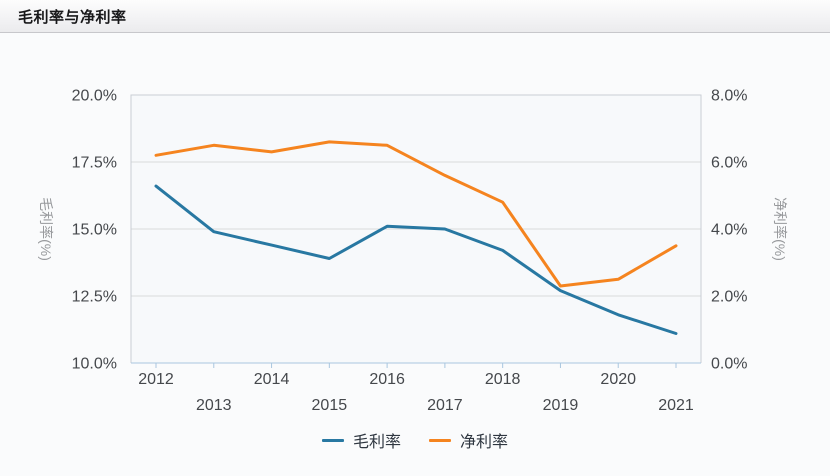 Image resolution: width=830 pixels, height=476 pixels. I want to click on right-axis-tick-label: 8.0%, so click(729, 96).